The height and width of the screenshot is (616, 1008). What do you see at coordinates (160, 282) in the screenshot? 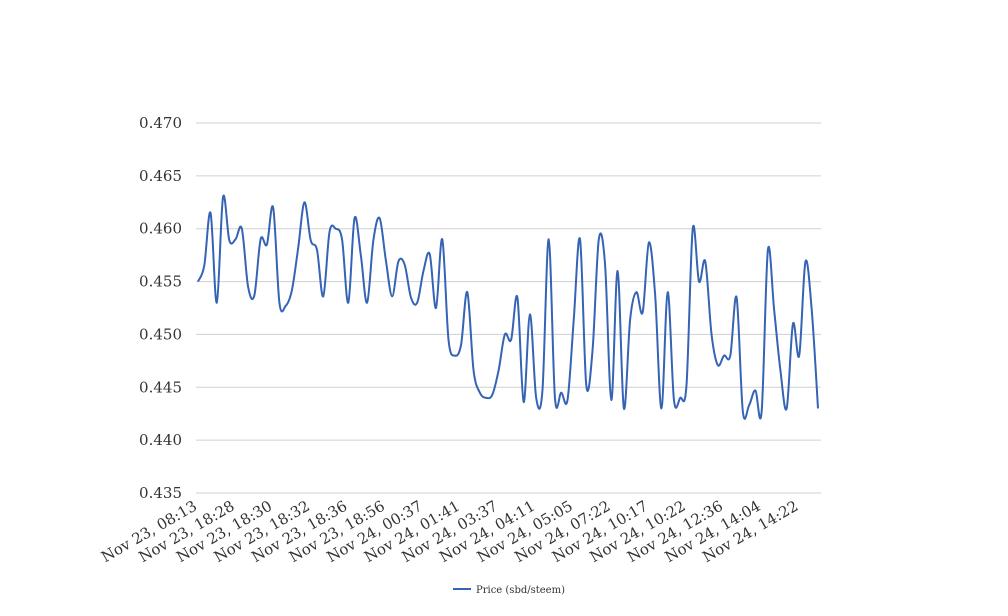
I see `y-tick-label: 0.455` at bounding box center [160, 282].